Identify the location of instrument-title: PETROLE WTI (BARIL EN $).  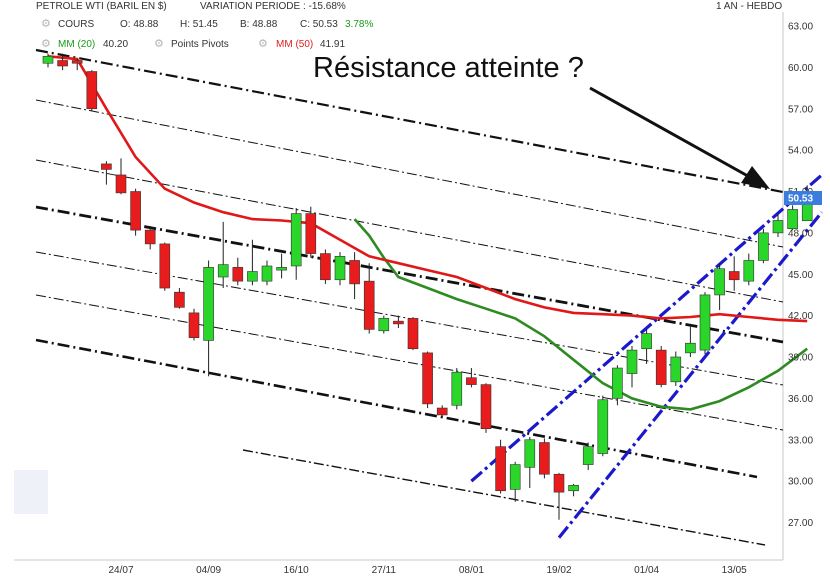
(101, 6).